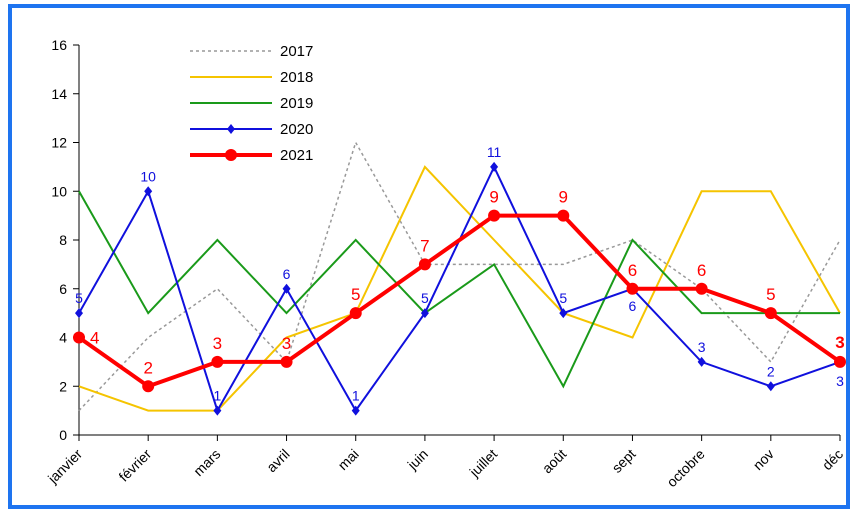  Describe the element at coordinates (206, 462) in the screenshot. I see `x-tick-label: mars` at that location.